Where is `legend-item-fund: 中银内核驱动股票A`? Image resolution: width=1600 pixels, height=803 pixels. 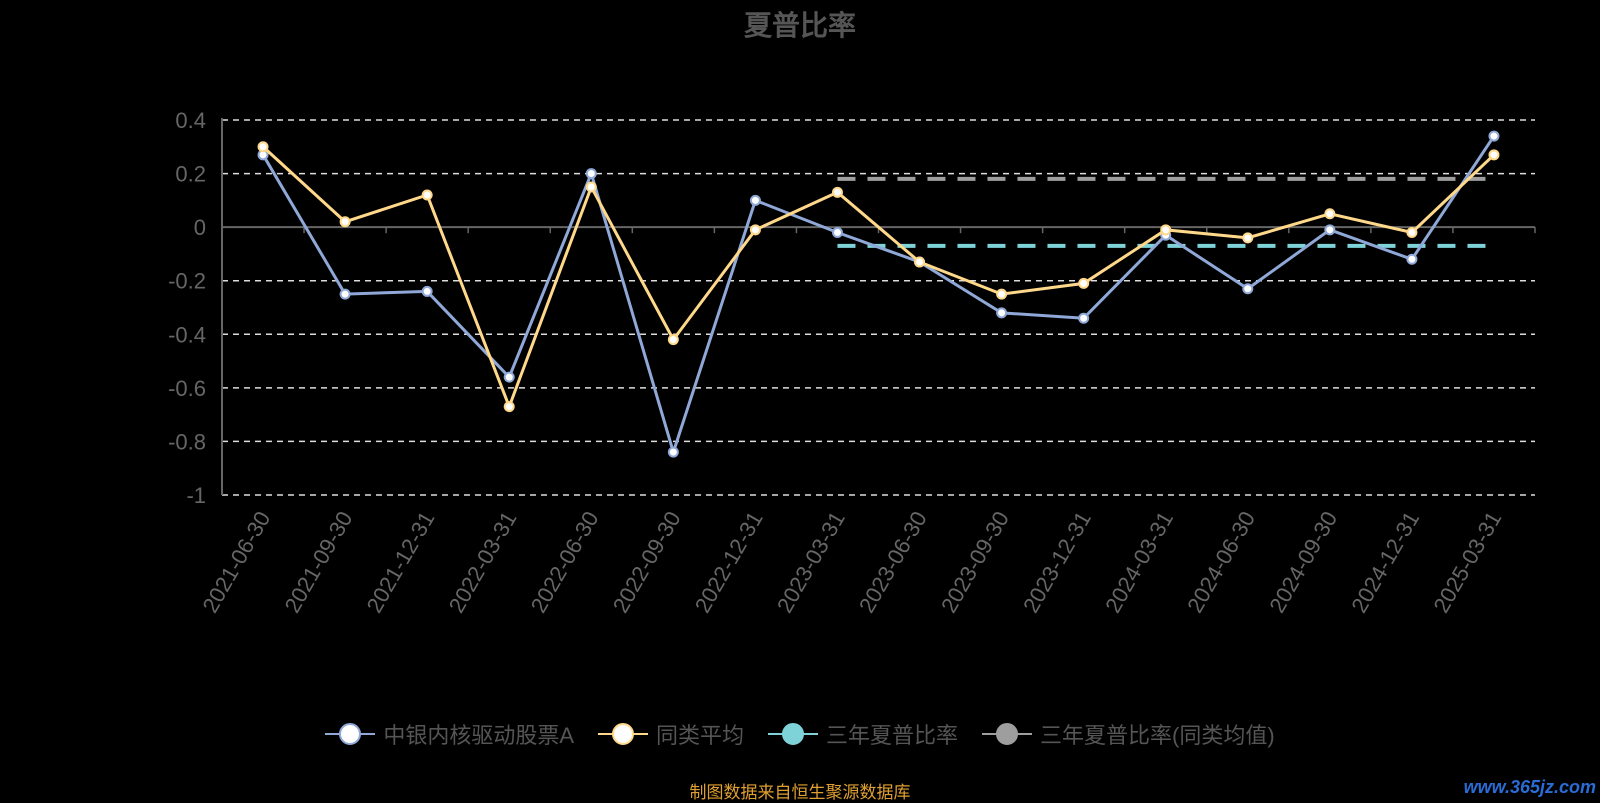
legend-item-fund: 中银内核驱动股票A is located at coordinates (449, 734).